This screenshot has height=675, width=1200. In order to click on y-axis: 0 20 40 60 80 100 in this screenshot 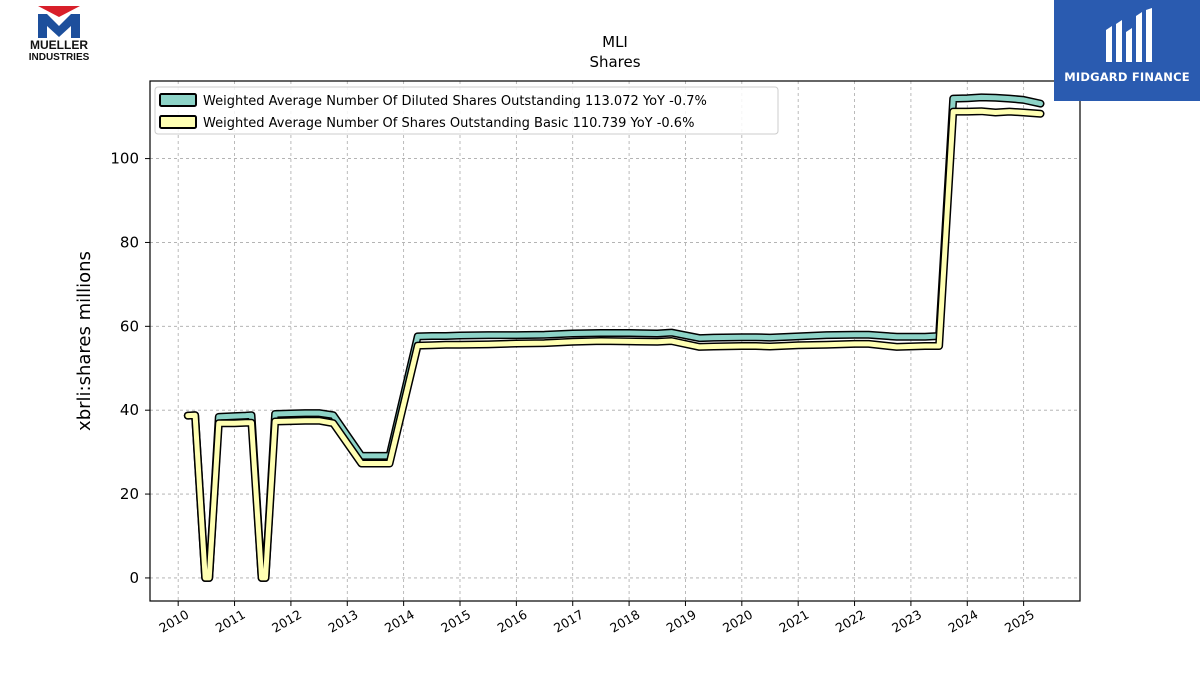, I will do `click(130, 368)`.